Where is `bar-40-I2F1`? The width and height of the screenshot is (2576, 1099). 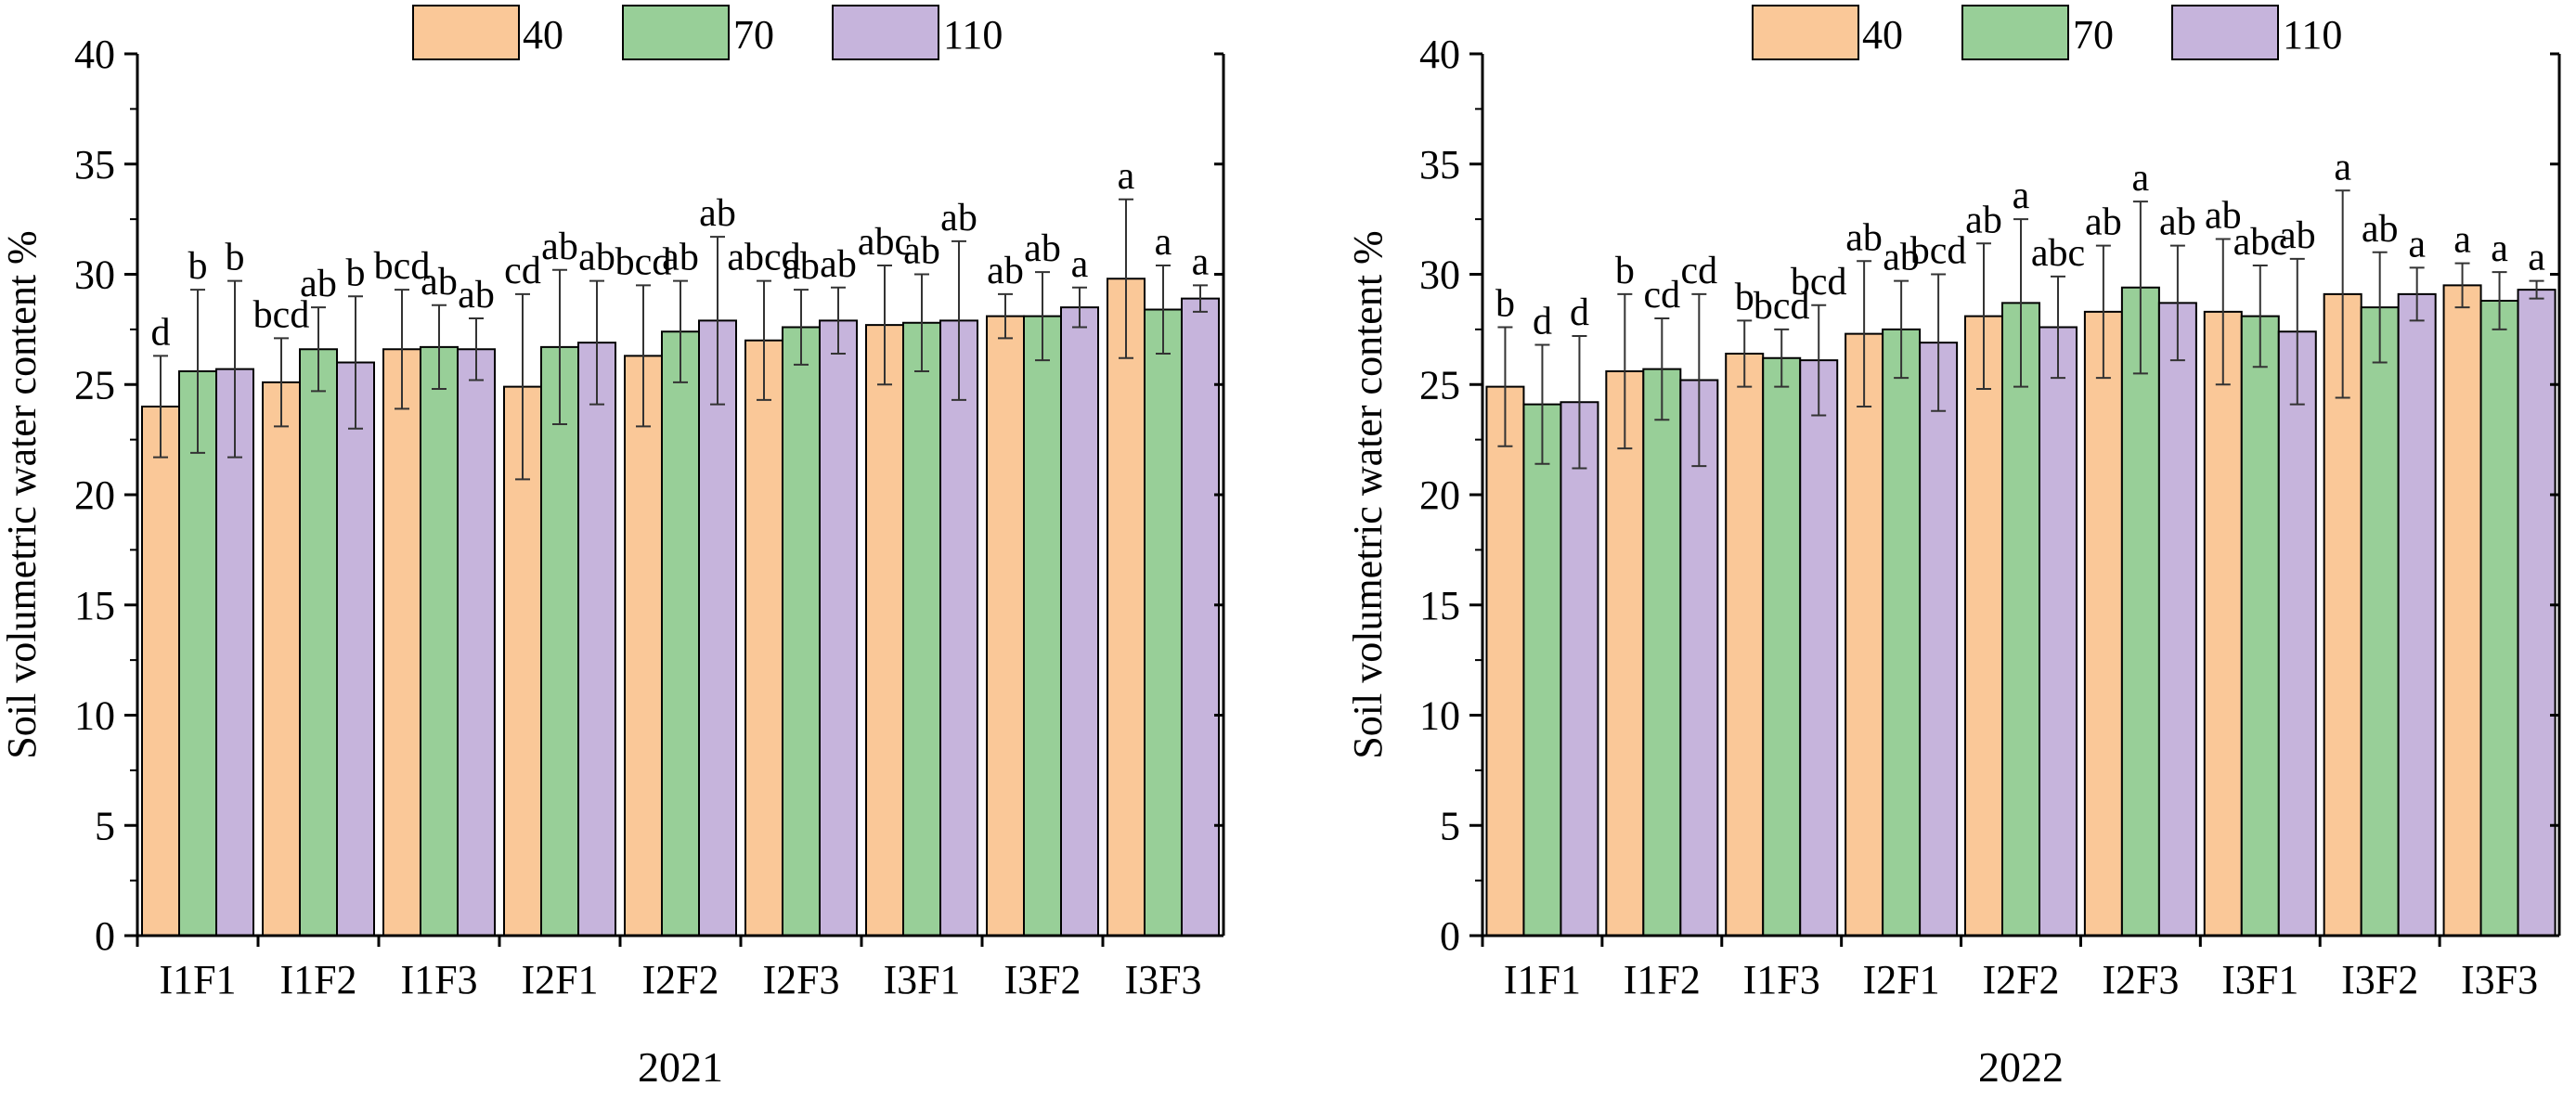
bar-40-I2F1 is located at coordinates (1864, 634).